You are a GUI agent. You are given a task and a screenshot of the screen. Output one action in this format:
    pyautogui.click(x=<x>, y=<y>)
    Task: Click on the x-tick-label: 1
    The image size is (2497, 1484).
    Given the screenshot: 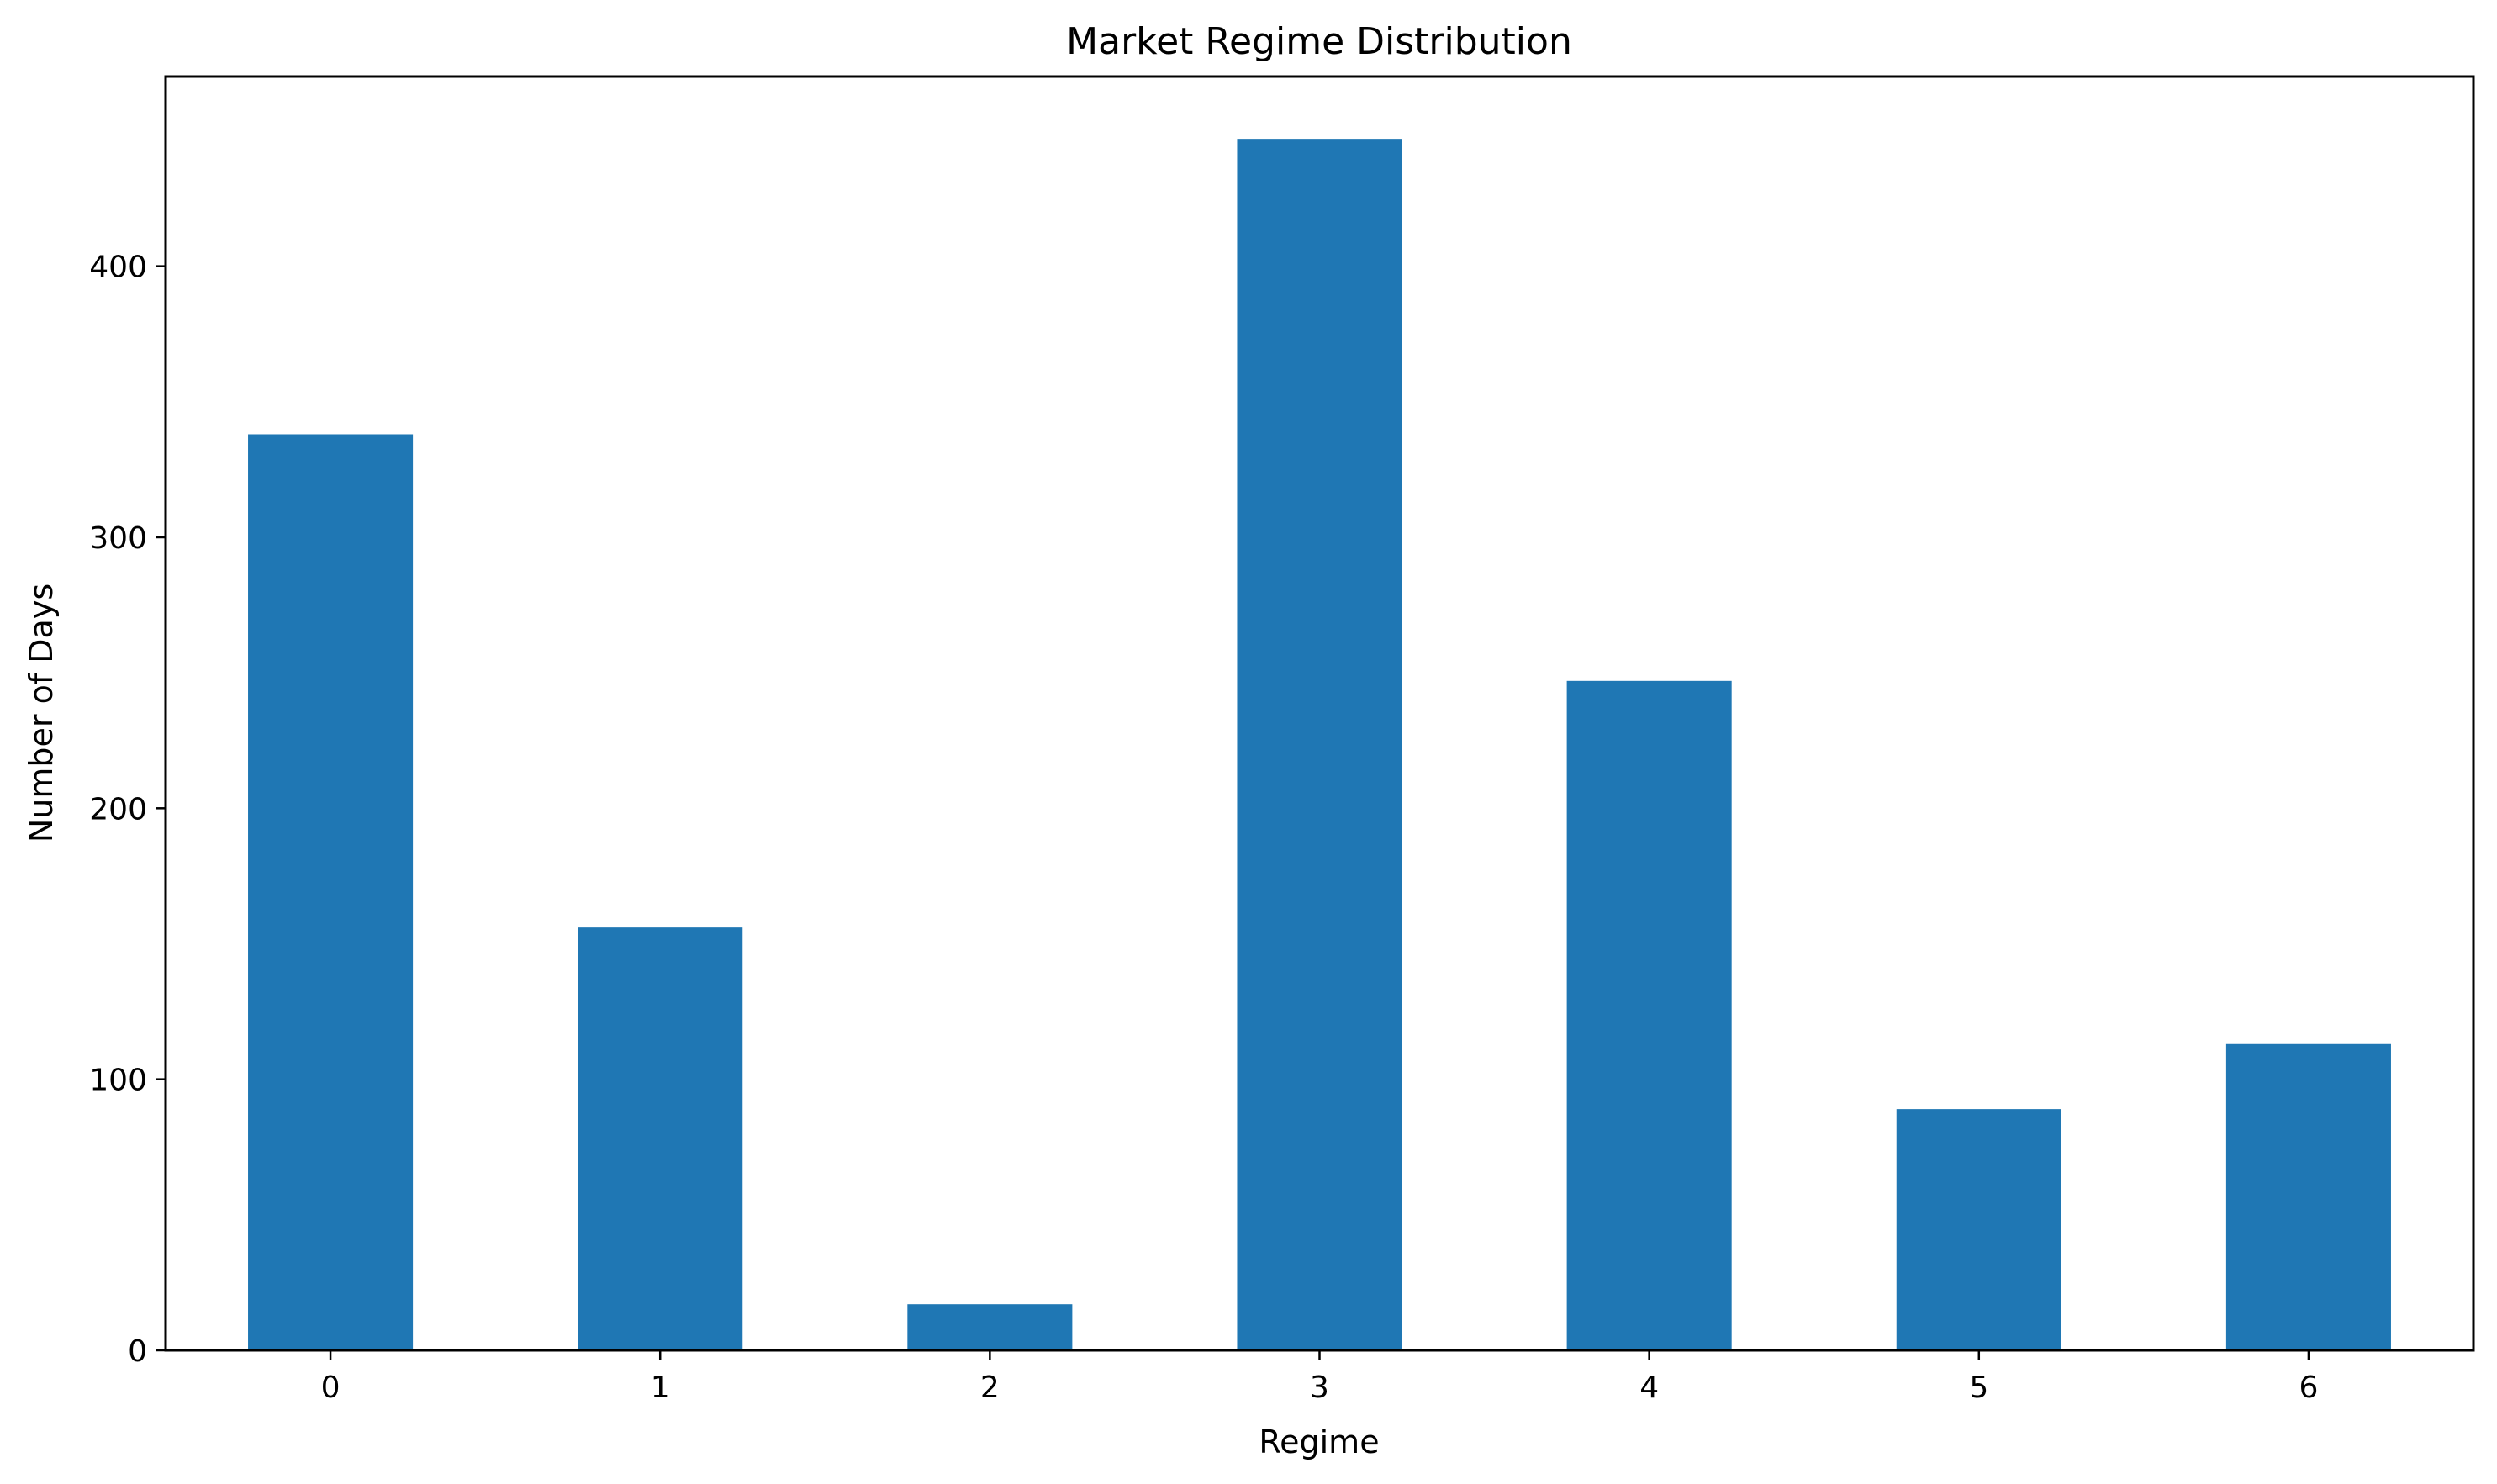 What is the action you would take?
    pyautogui.click(x=660, y=1387)
    